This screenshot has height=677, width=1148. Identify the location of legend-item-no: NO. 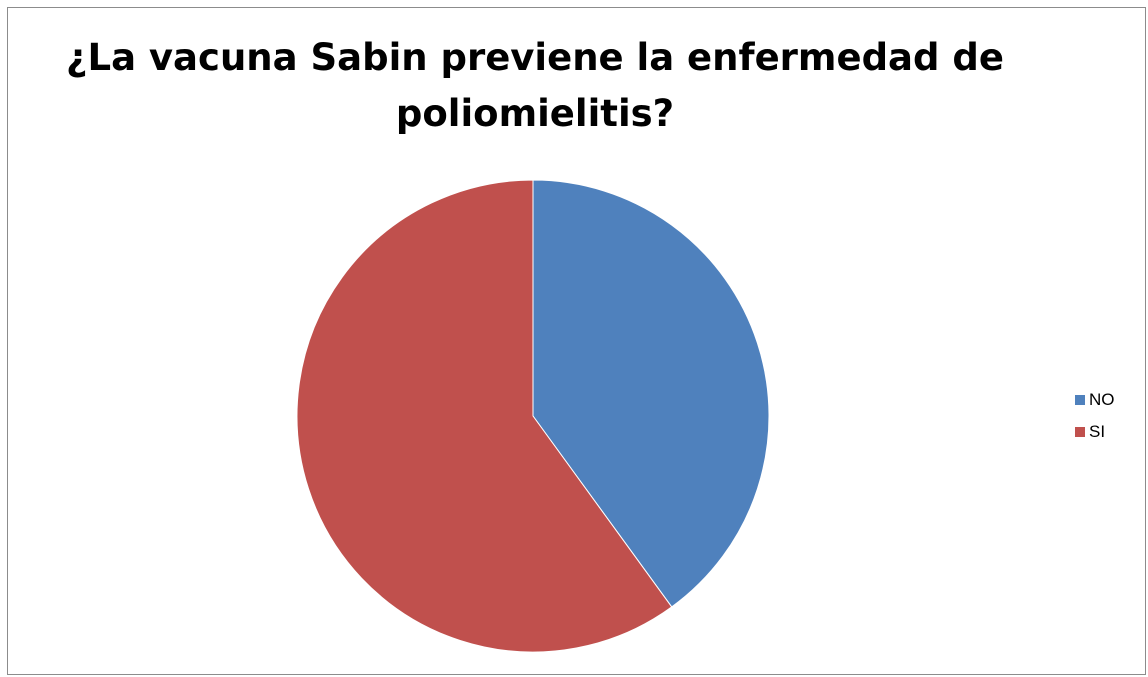
(1095, 400).